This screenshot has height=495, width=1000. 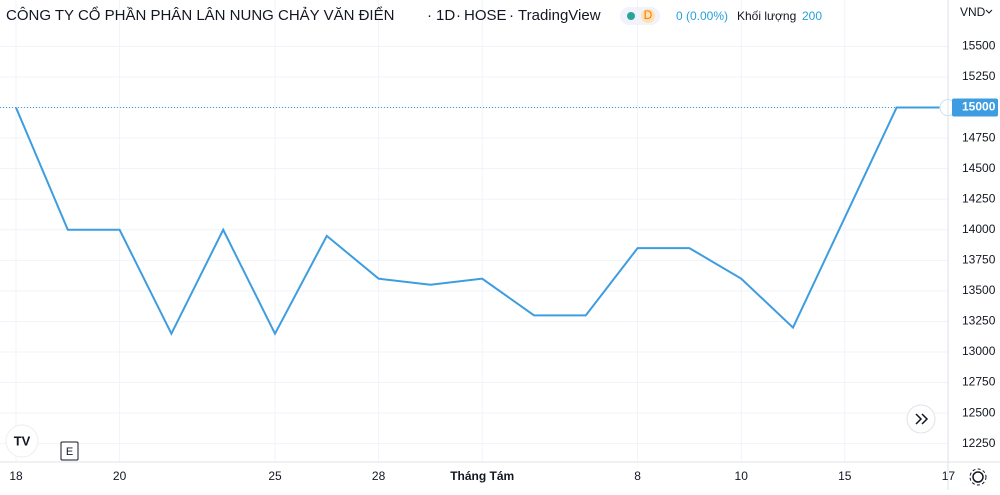 What do you see at coordinates (979, 198) in the screenshot?
I see `y-tick-label: 14250` at bounding box center [979, 198].